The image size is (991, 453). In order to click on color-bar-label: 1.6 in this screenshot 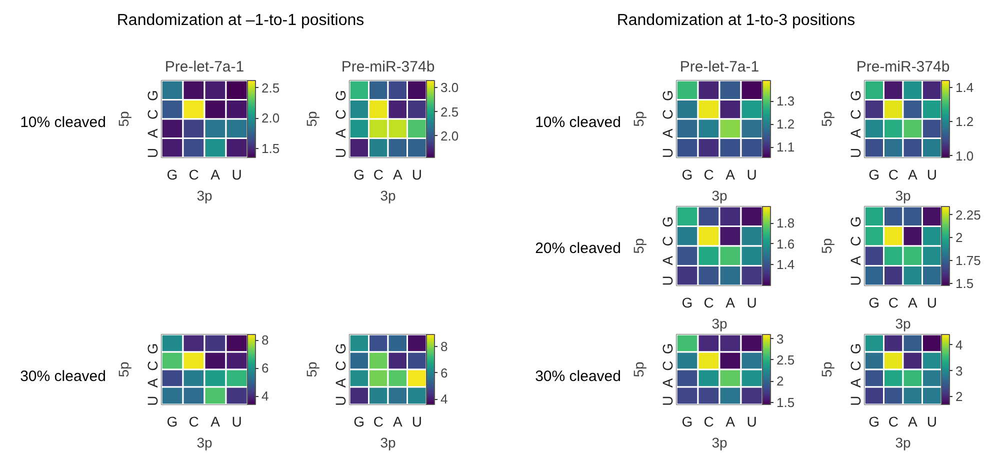, I will do `click(785, 244)`.